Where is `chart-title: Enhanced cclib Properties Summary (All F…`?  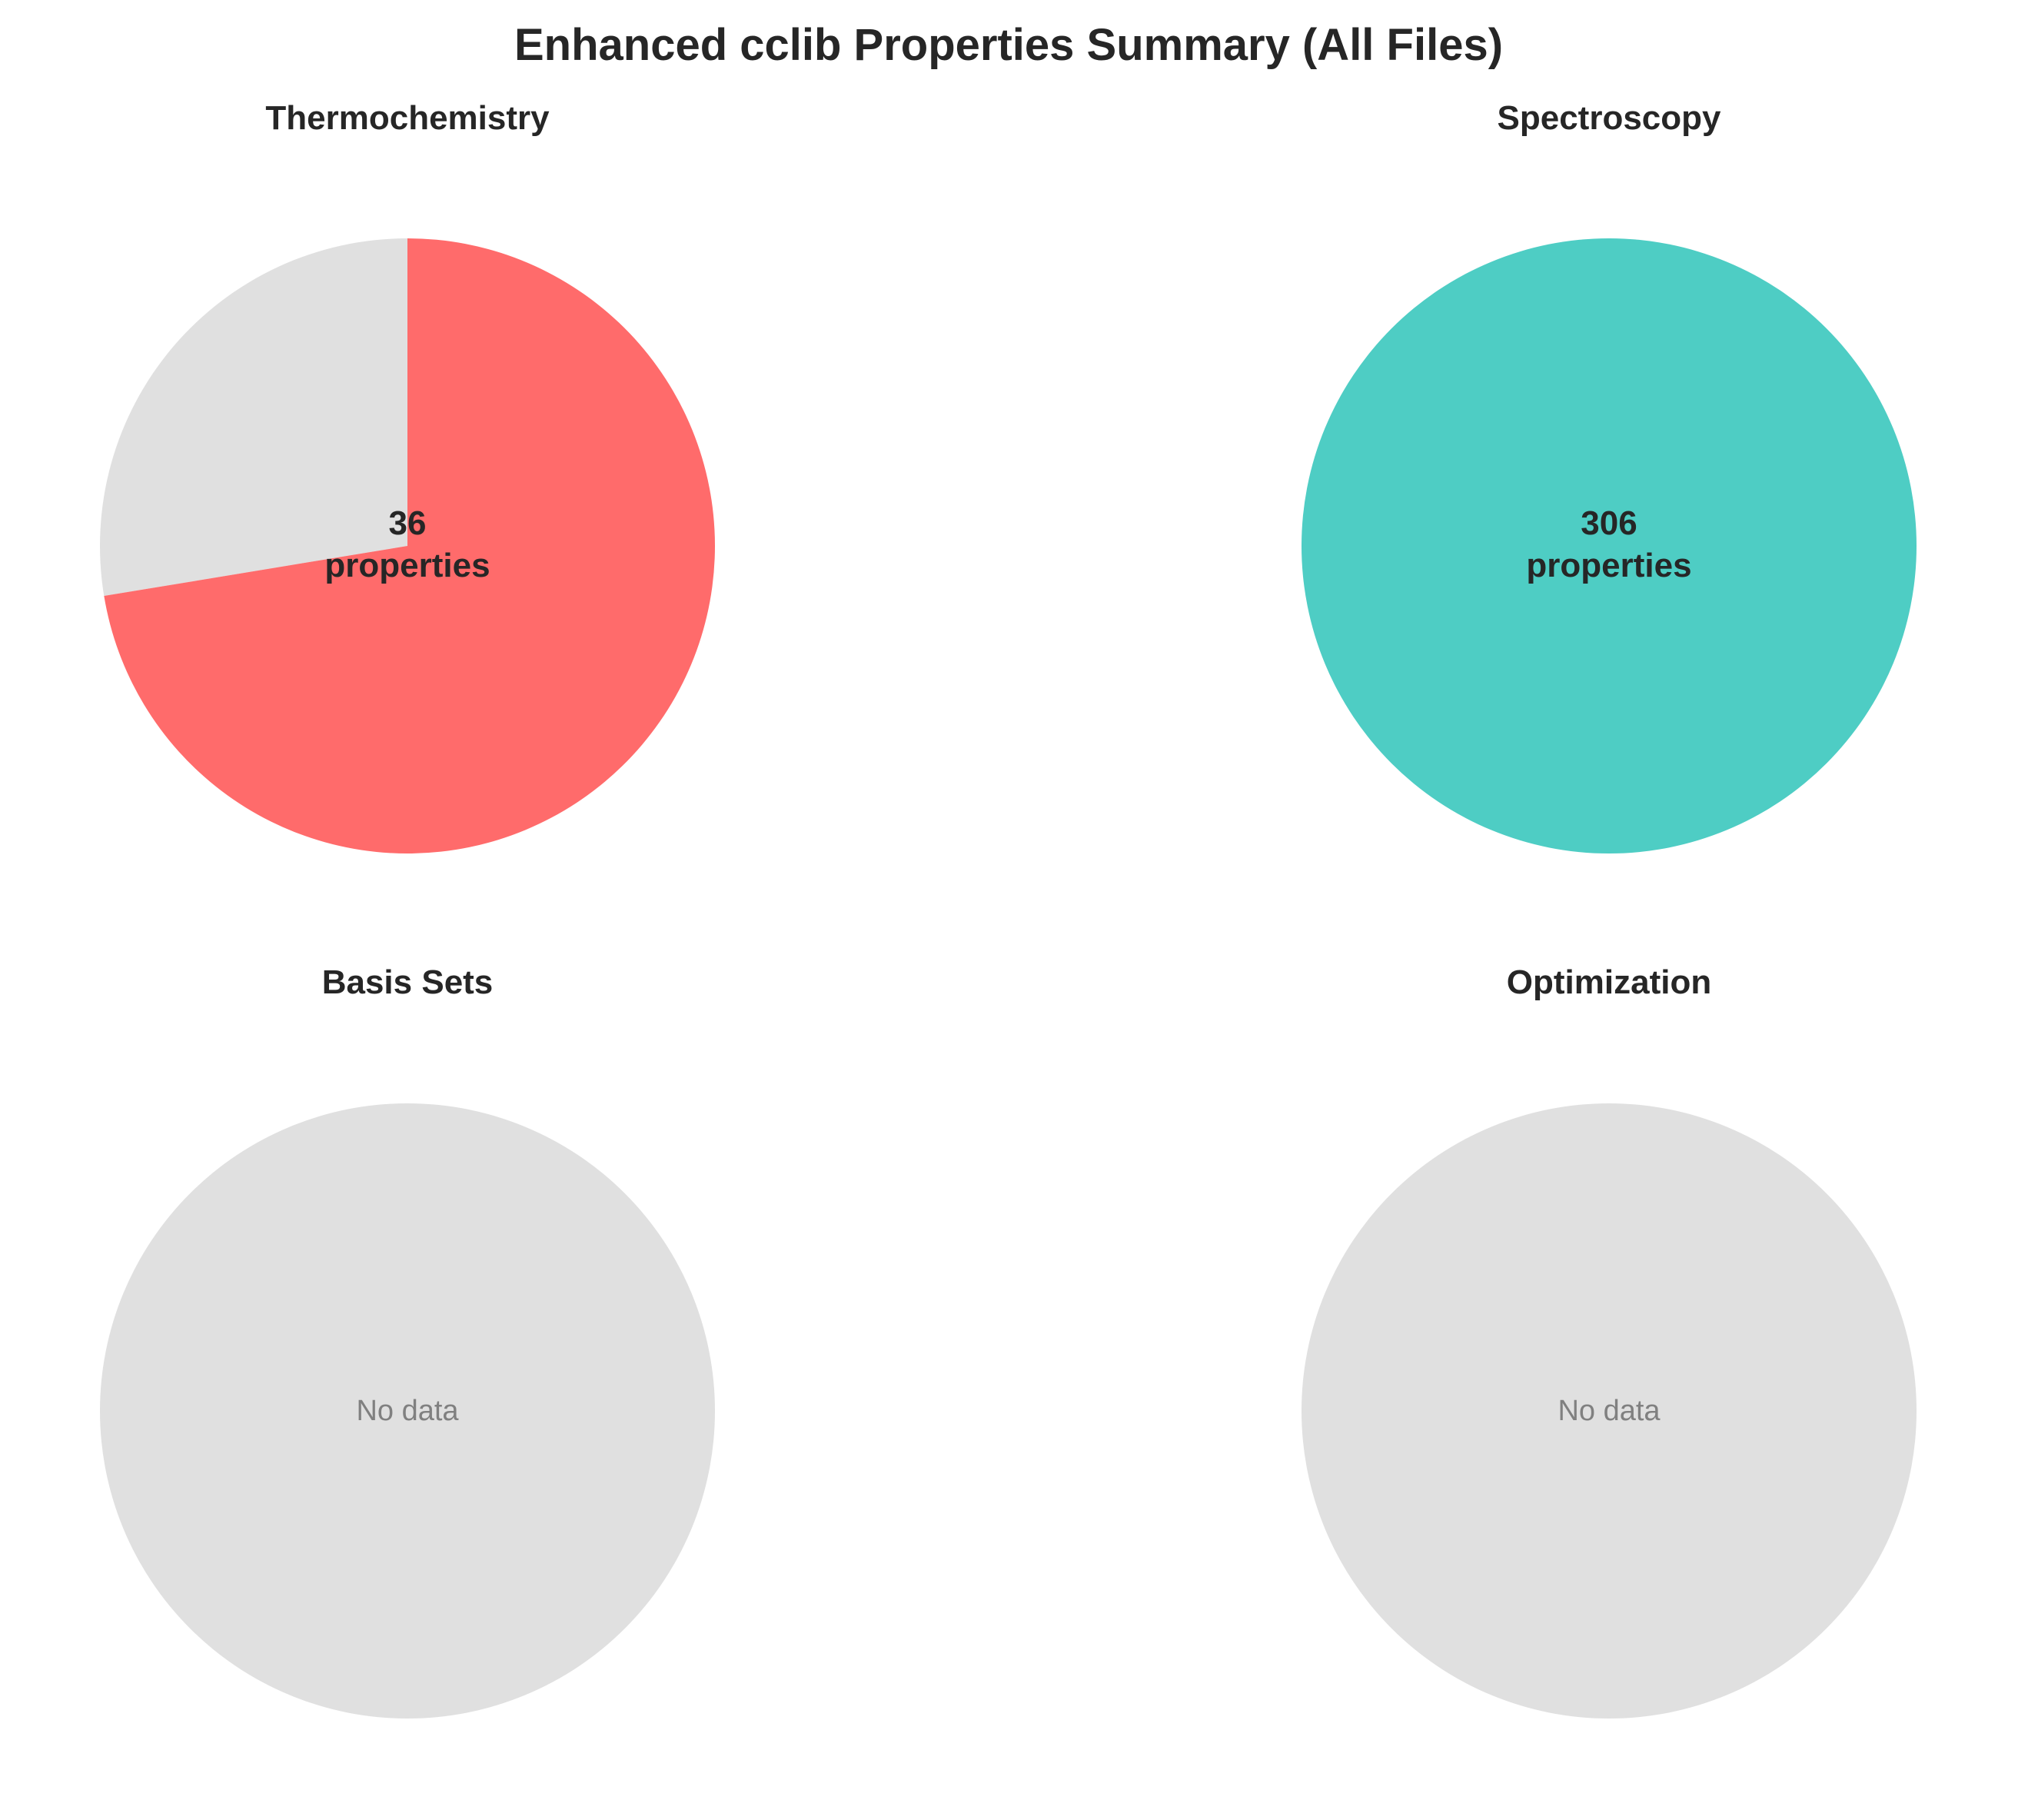 chart-title: Enhanced cclib Properties Summary (All F… is located at coordinates (1008, 45).